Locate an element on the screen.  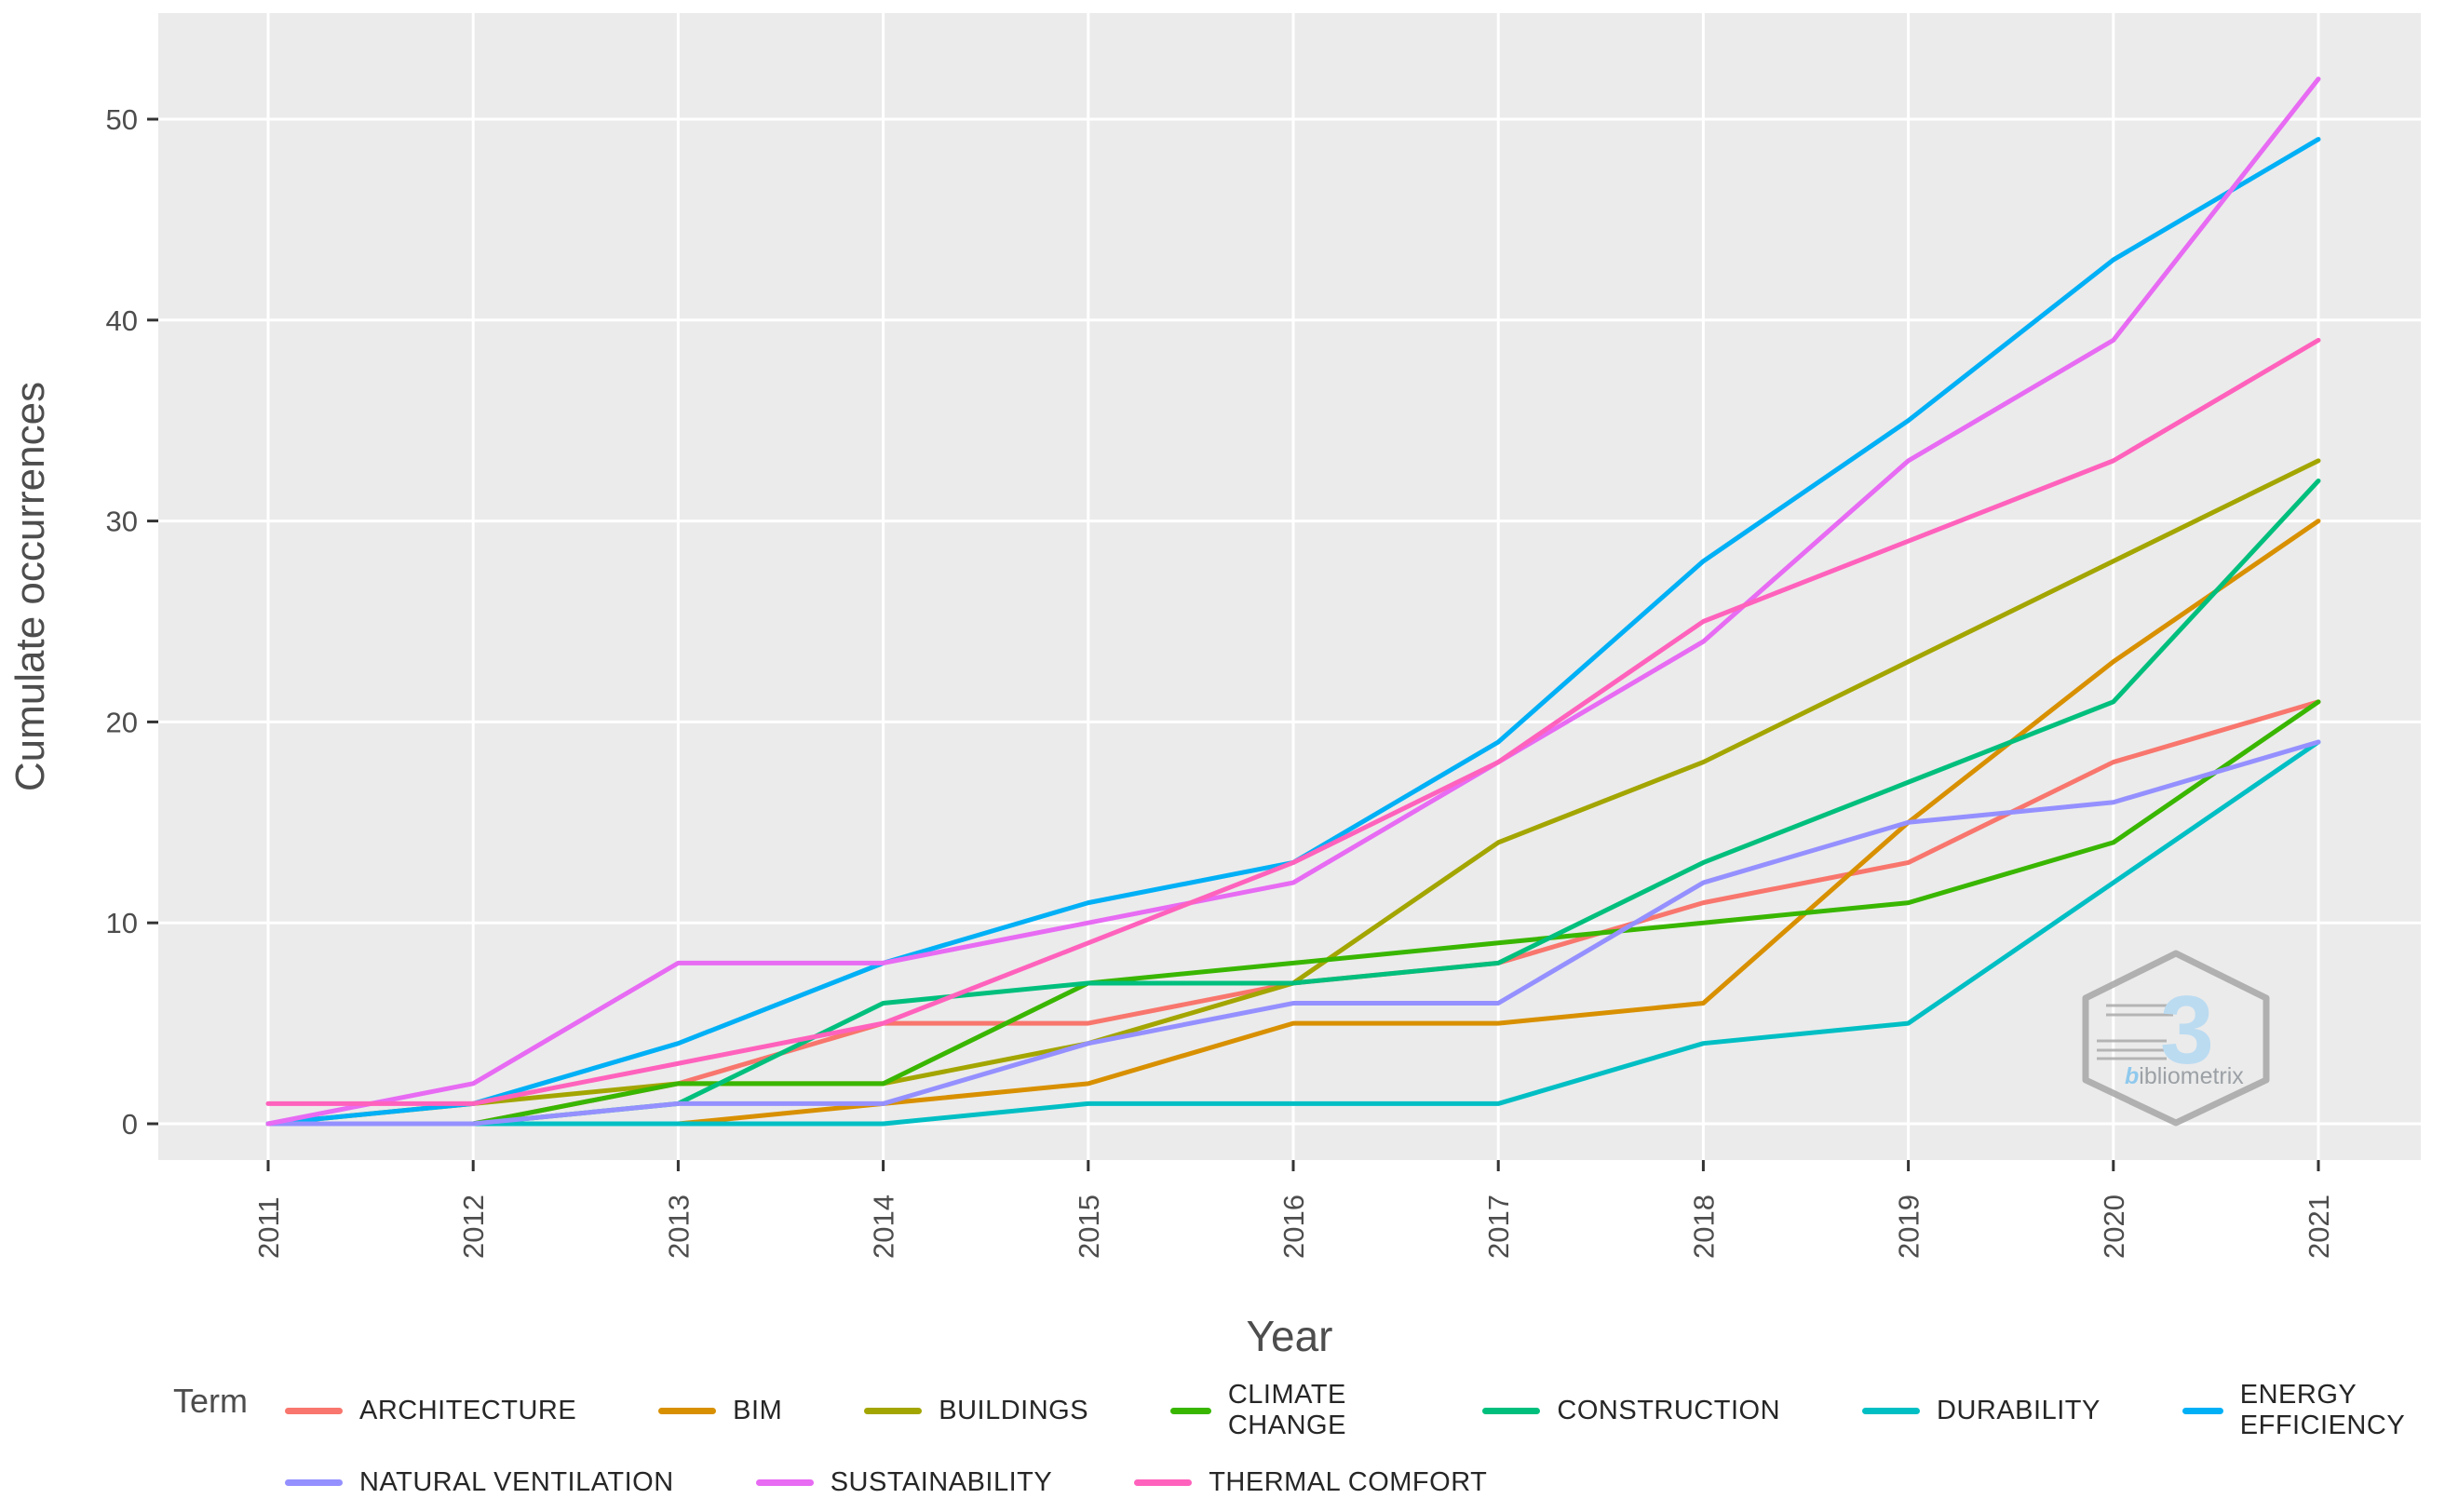
x-tick-label: 2021 is located at coordinates (2319, 1227).